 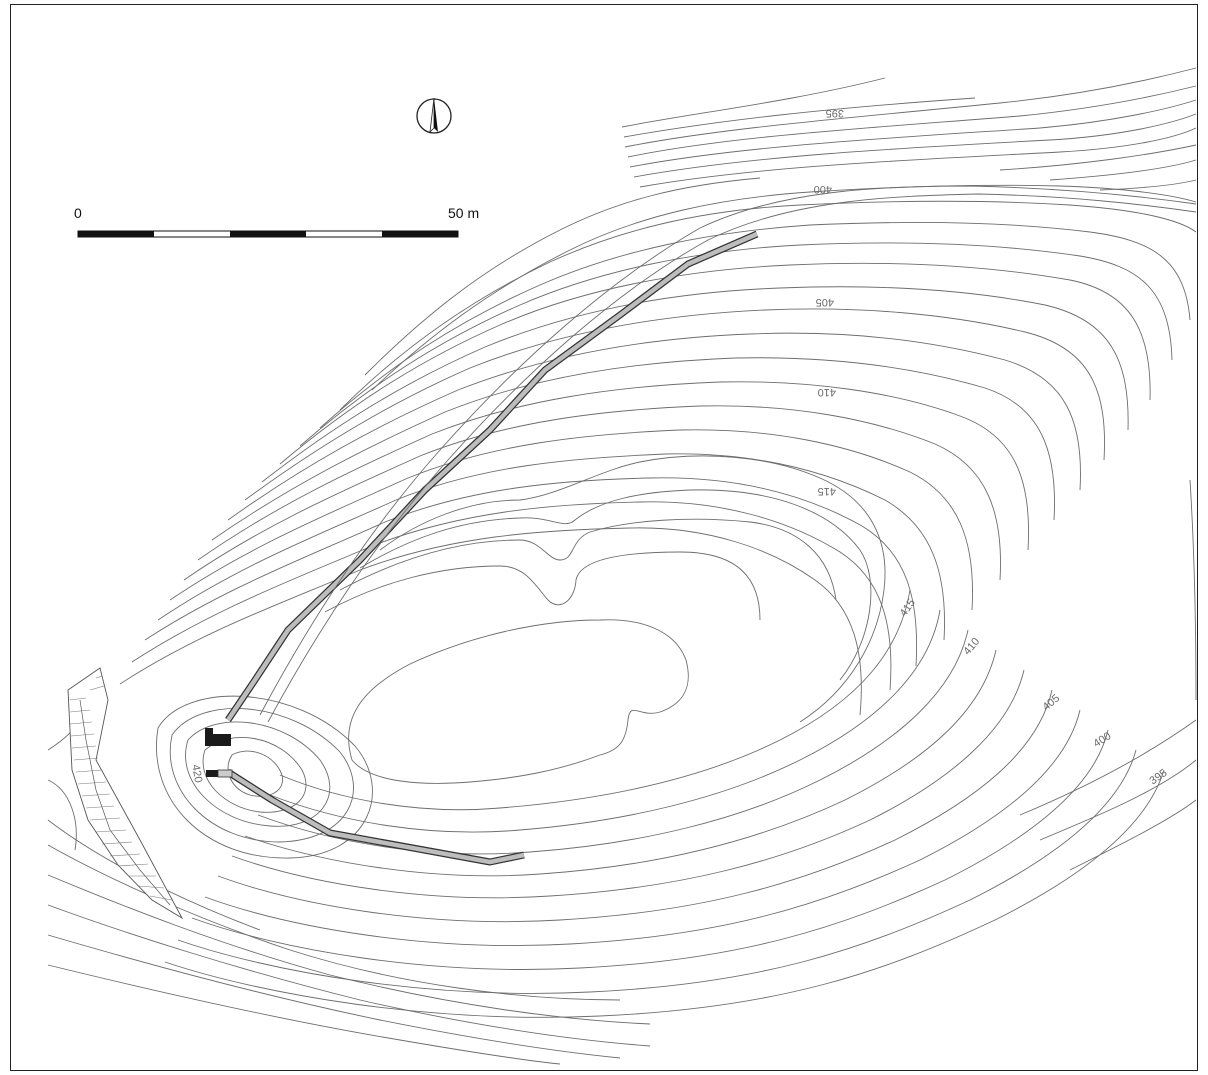 I want to click on trench-south, so click(x=375, y=817).